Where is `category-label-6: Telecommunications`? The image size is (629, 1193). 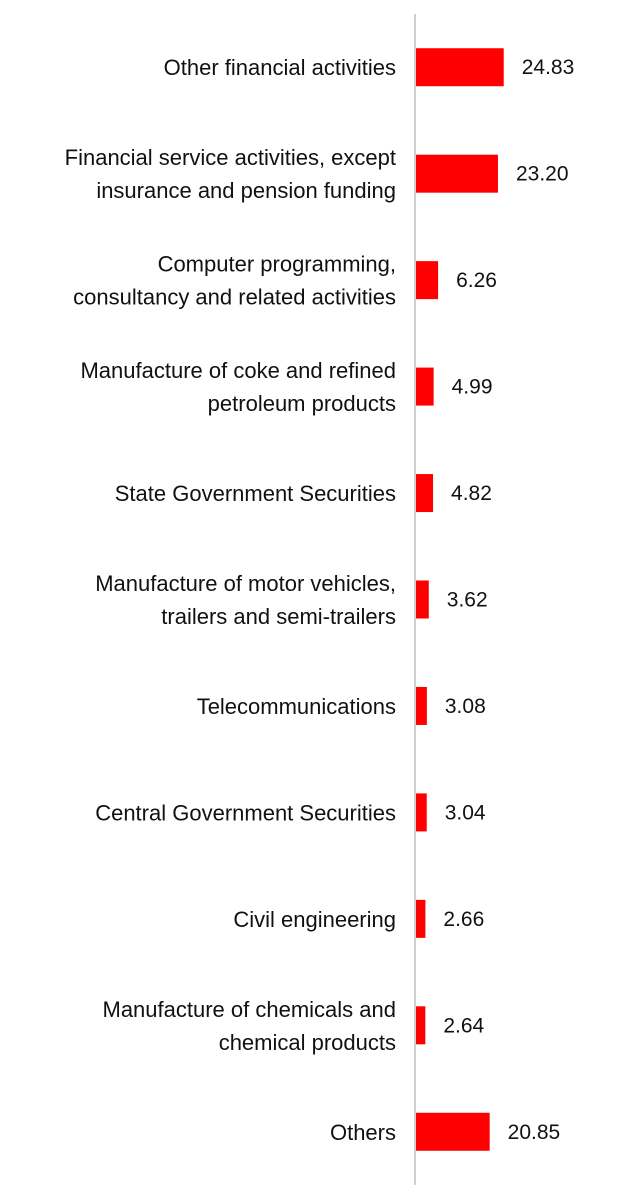
category-label-6: Telecommunications is located at coordinates (296, 706).